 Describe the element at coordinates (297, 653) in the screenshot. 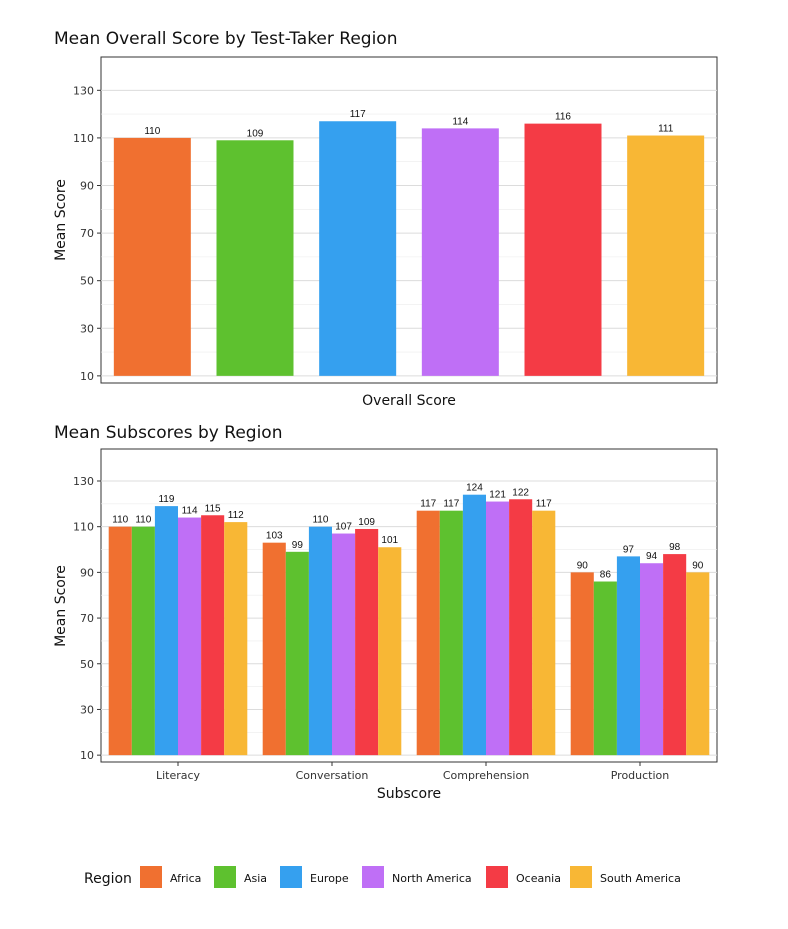

I see `bar-conversation-asia` at that location.